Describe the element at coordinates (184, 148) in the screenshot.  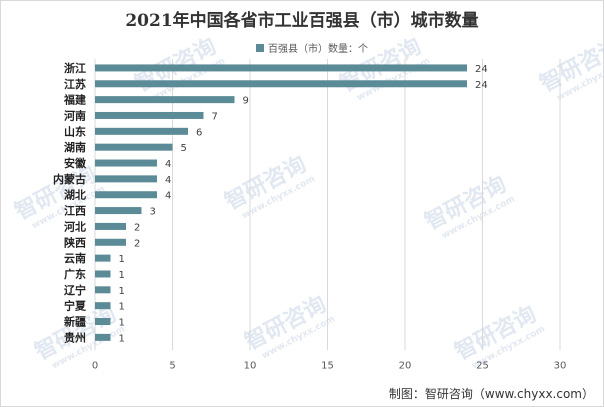
I see `data-label: 5` at that location.